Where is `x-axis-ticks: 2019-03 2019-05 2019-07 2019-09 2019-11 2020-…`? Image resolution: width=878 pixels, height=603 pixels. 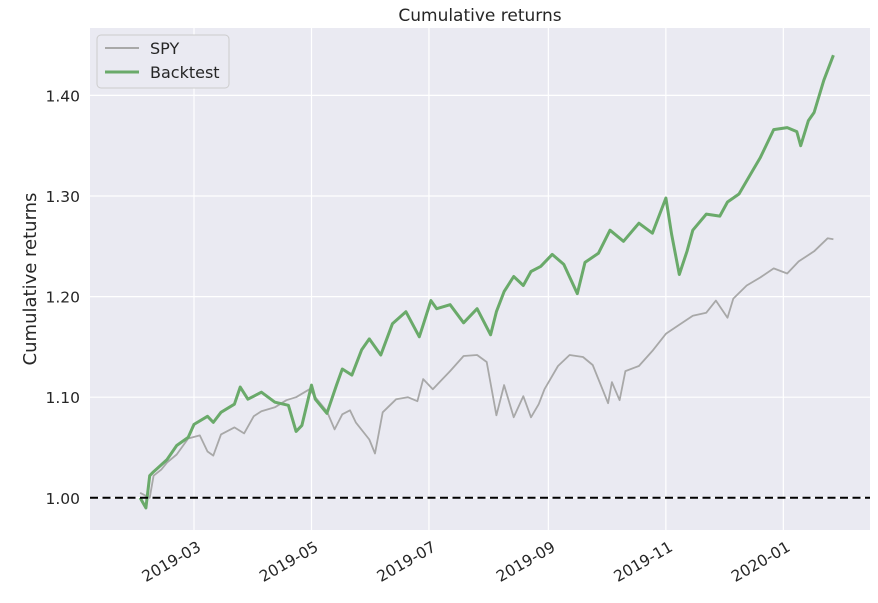 x-axis-ticks: 2019-03 2019-05 2019-07 2019-09 2019-11 2020-… is located at coordinates (466, 562).